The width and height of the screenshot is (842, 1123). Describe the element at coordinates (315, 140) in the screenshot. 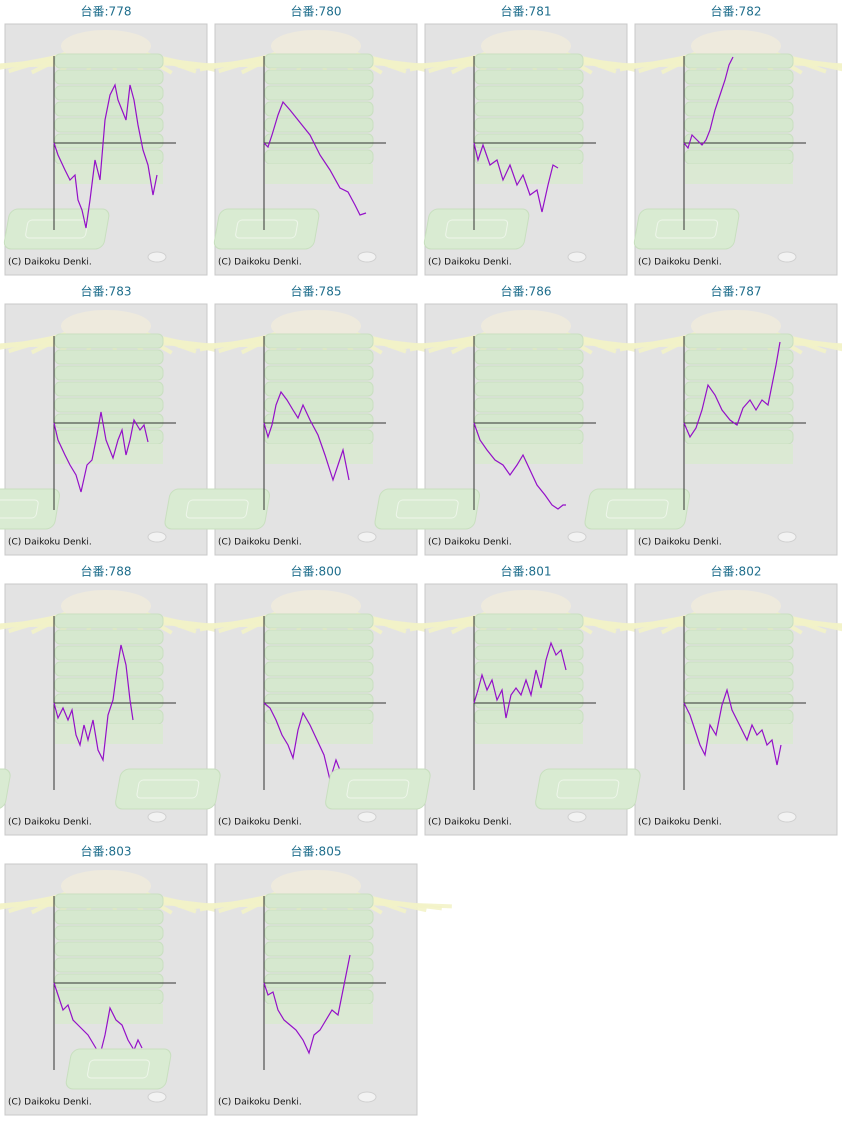

I see `chart: 台番:780 (C) Daikoku Denki.` at that location.